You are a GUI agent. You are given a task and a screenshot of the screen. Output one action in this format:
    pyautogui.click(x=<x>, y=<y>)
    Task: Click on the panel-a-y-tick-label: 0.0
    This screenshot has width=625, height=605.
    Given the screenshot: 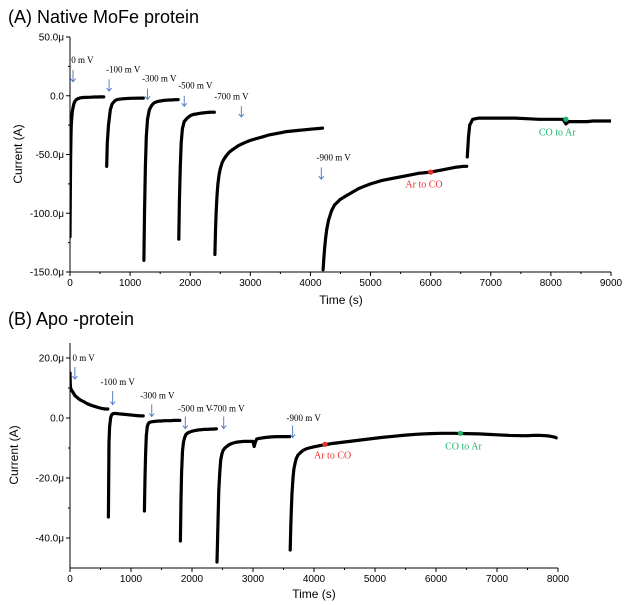 What is the action you would take?
    pyautogui.click(x=57, y=96)
    